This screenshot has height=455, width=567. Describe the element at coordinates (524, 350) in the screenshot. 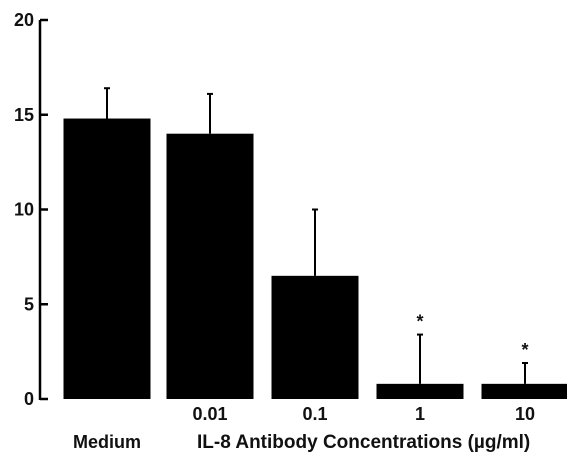

I see `significance-marker-4: *` at that location.